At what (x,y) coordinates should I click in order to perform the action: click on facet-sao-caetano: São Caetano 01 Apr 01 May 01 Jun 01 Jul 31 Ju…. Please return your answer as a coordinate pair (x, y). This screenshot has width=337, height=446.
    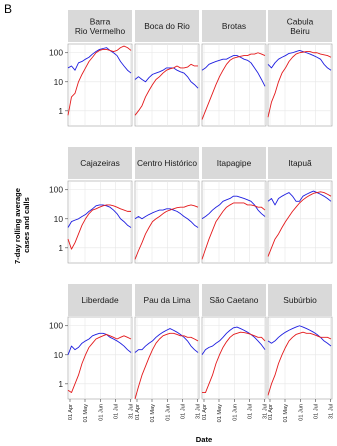
    Looking at the image, I should click on (235, 353).